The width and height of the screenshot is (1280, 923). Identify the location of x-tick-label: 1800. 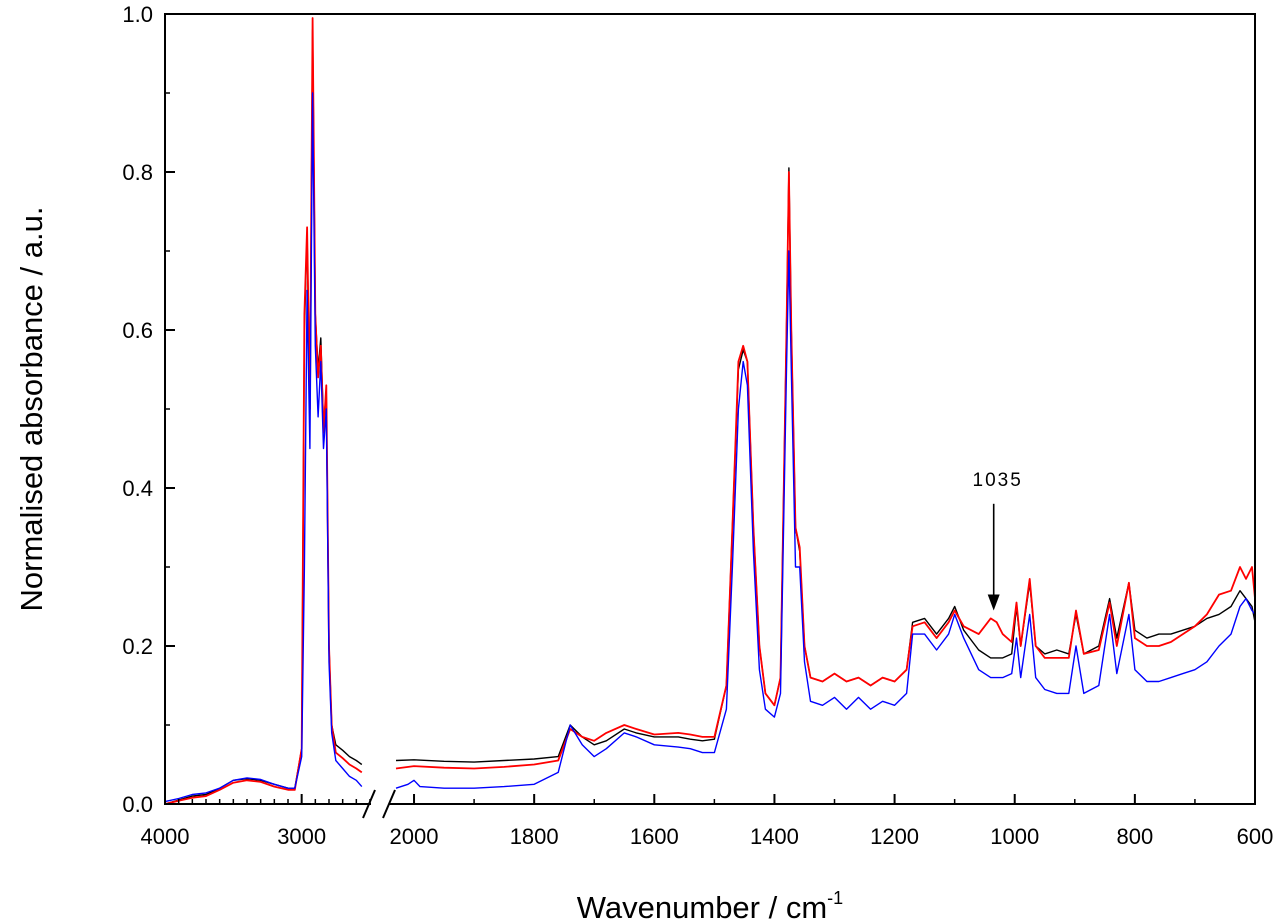
(534, 836).